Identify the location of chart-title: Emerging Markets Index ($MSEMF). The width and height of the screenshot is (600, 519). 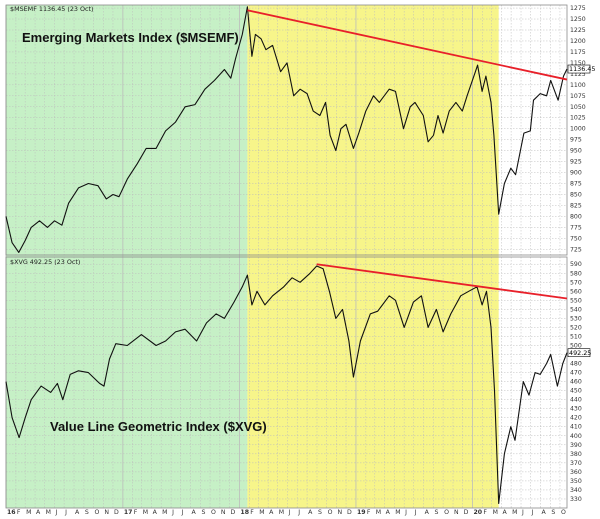
(130, 37).